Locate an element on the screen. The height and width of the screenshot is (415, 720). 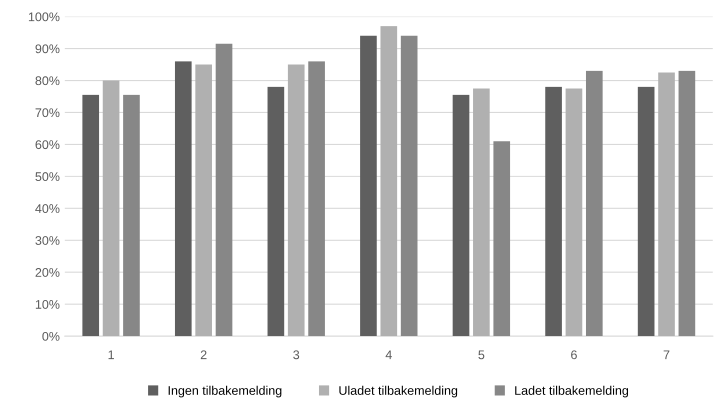
x-tick-label: 1 is located at coordinates (111, 355).